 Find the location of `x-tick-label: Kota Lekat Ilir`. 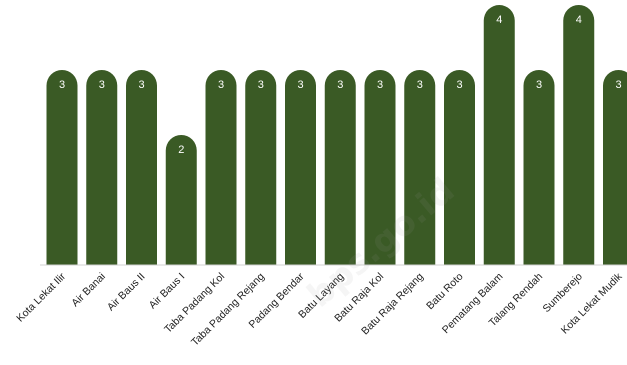

x-tick-label: Kota Lekat Ilir is located at coordinates (41, 297).